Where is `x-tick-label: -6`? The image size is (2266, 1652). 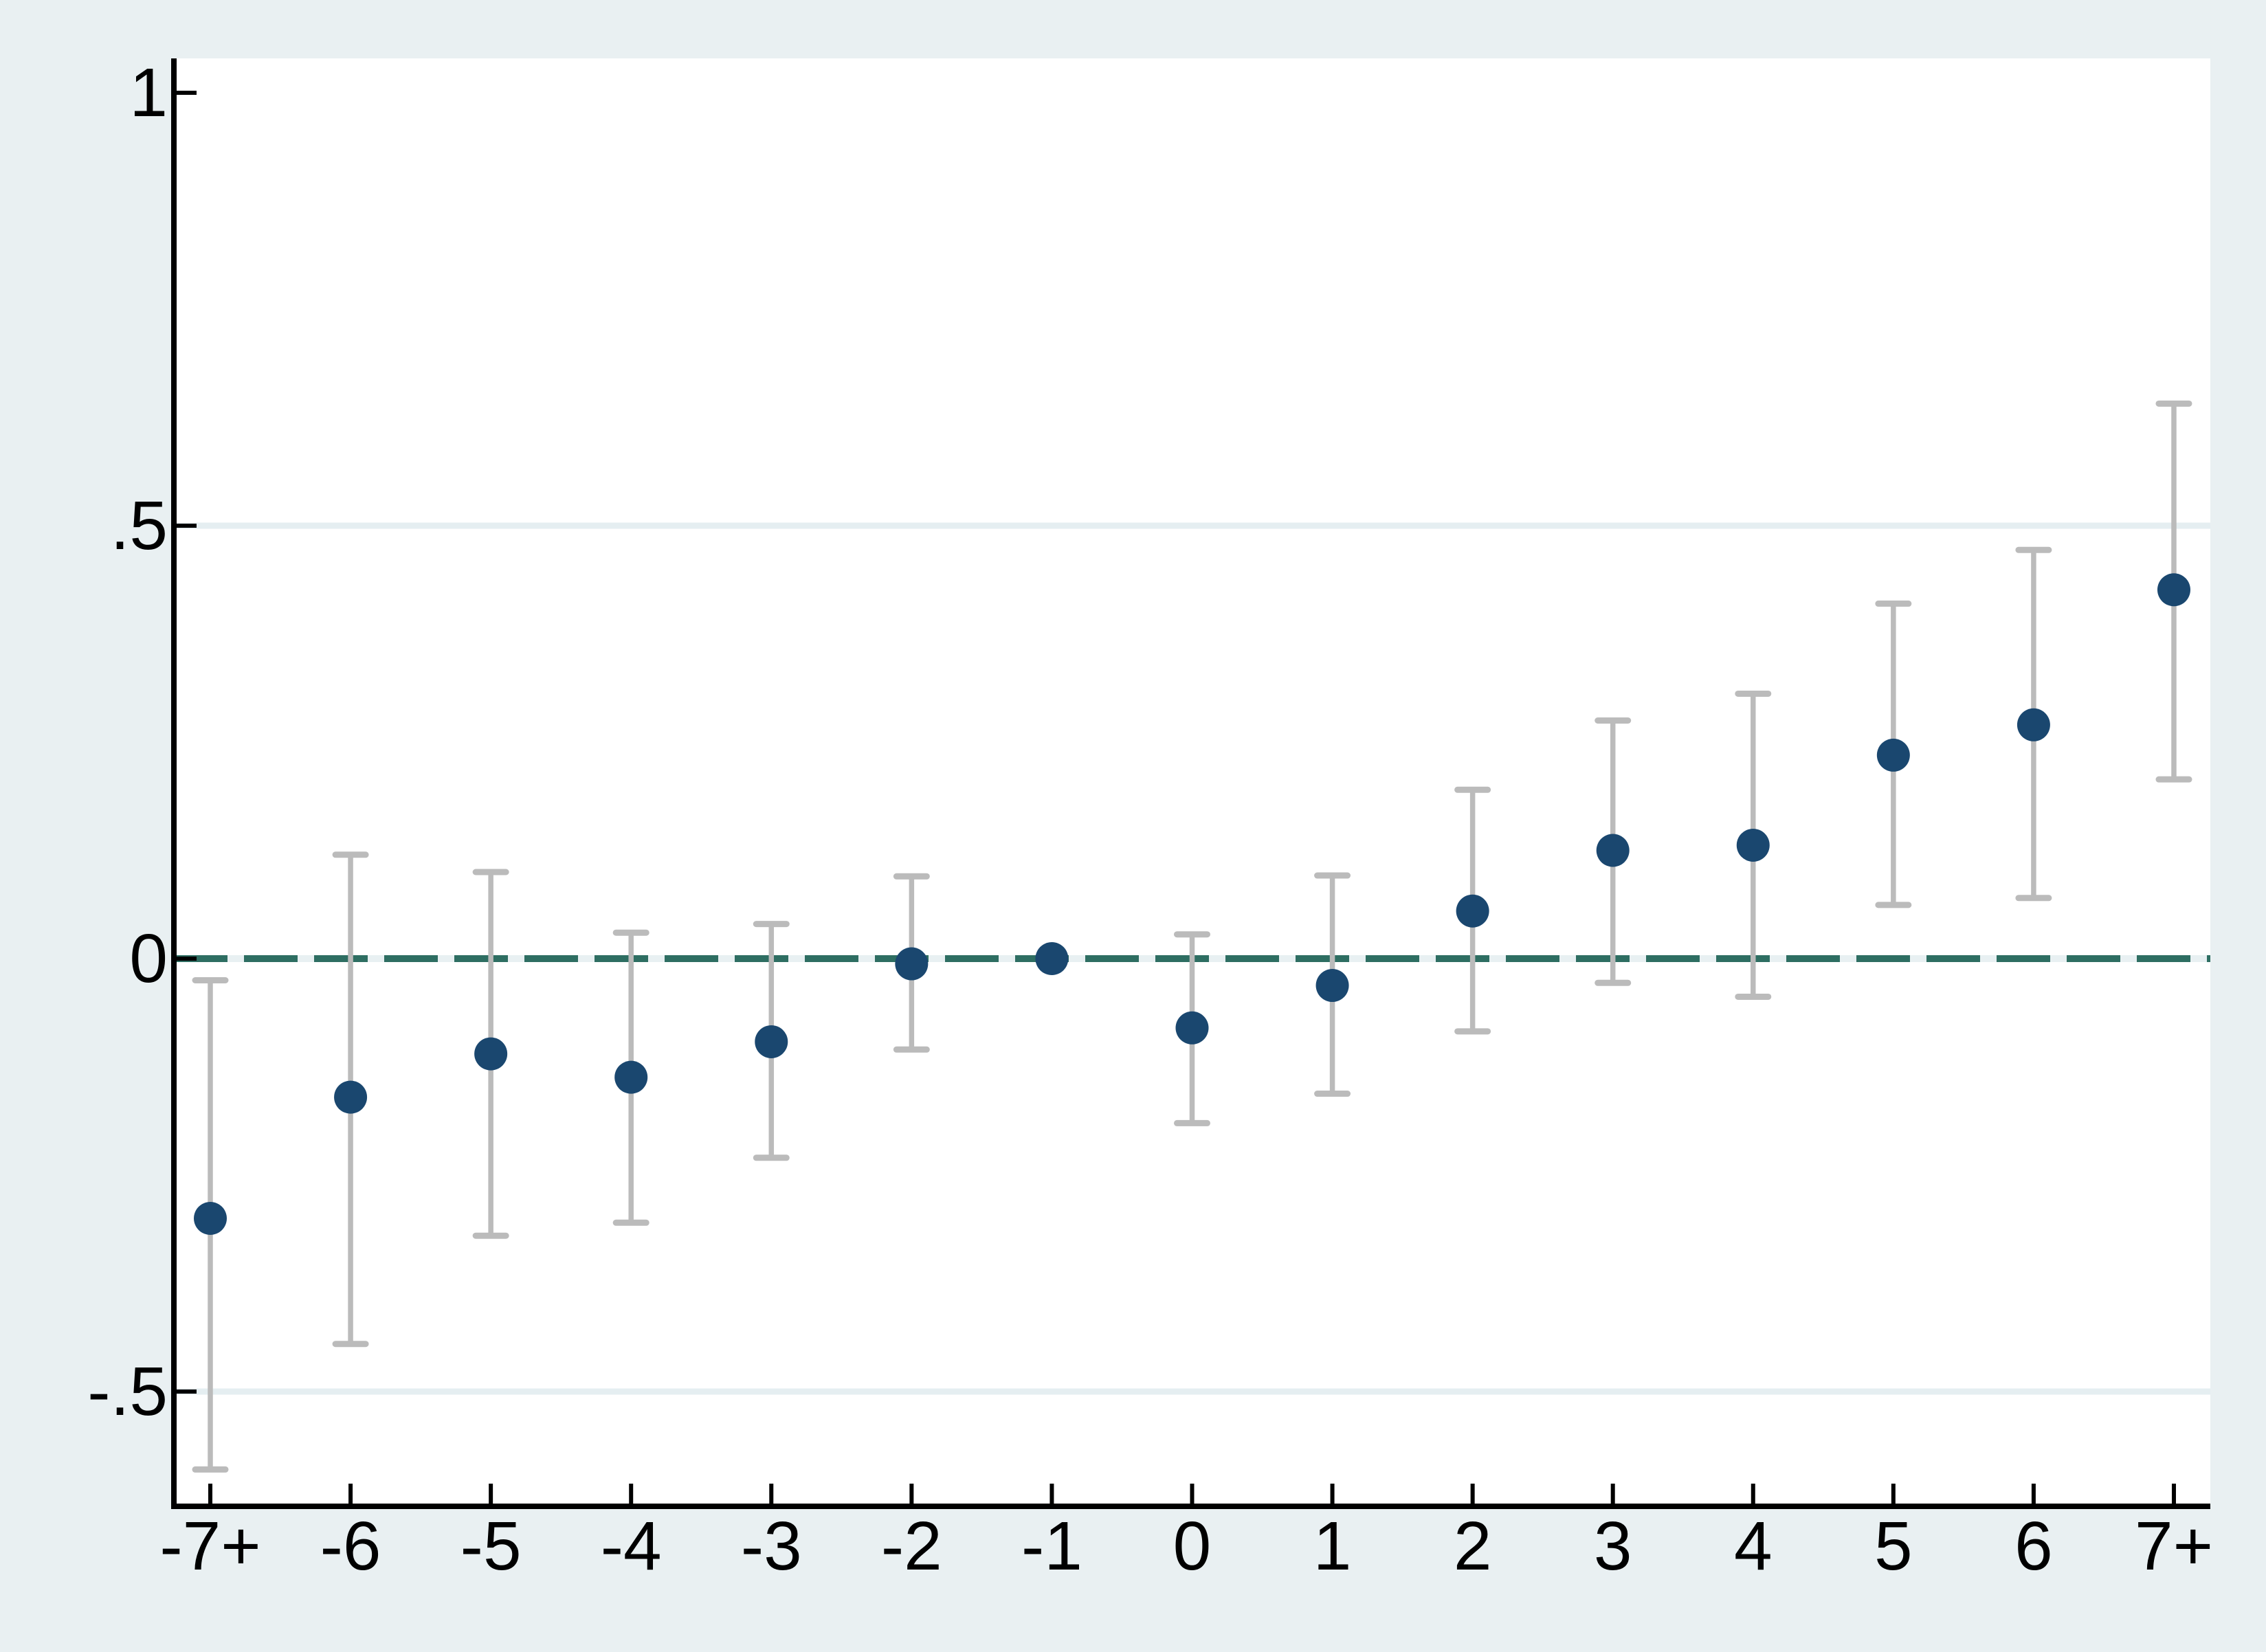 x-tick-label: -6 is located at coordinates (350, 1546).